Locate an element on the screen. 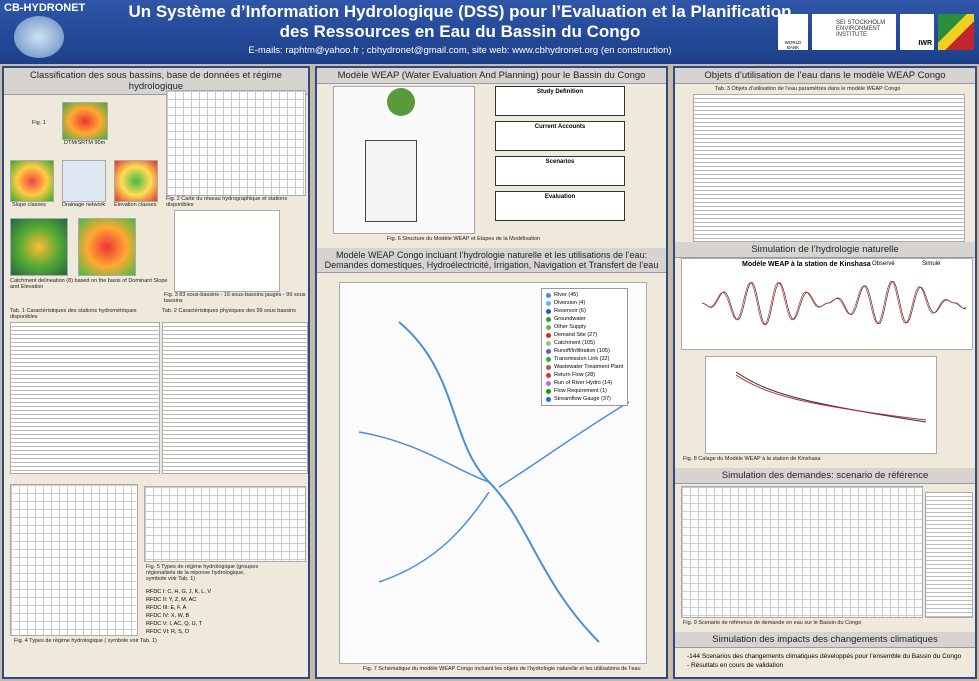  legend-entry: Reservoir (6) is located at coordinates (584, 311).